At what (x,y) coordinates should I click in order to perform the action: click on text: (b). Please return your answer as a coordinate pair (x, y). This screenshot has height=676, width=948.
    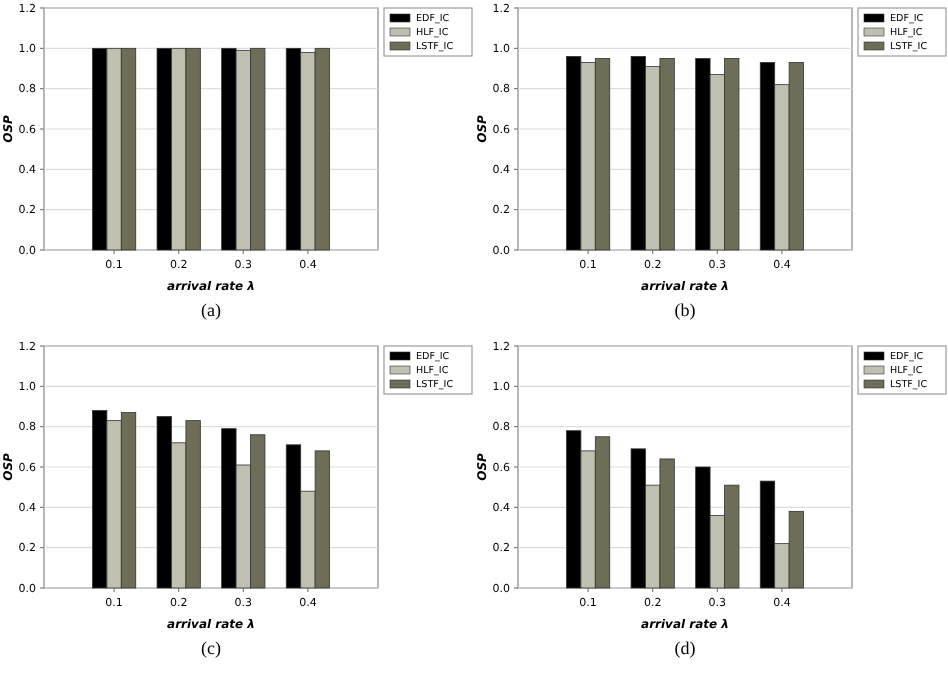
    Looking at the image, I should click on (685, 310).